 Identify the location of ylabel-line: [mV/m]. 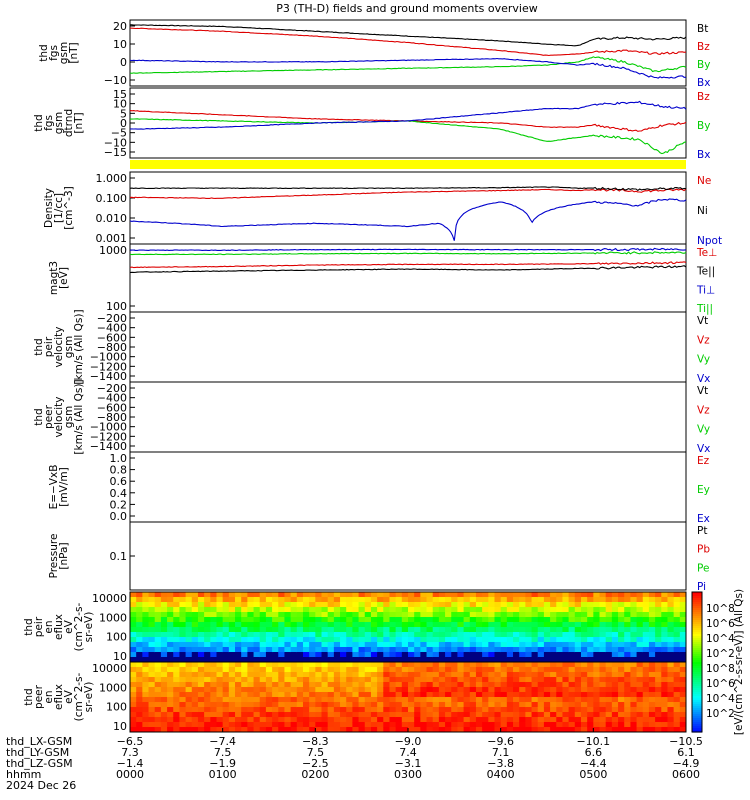
(64, 486).